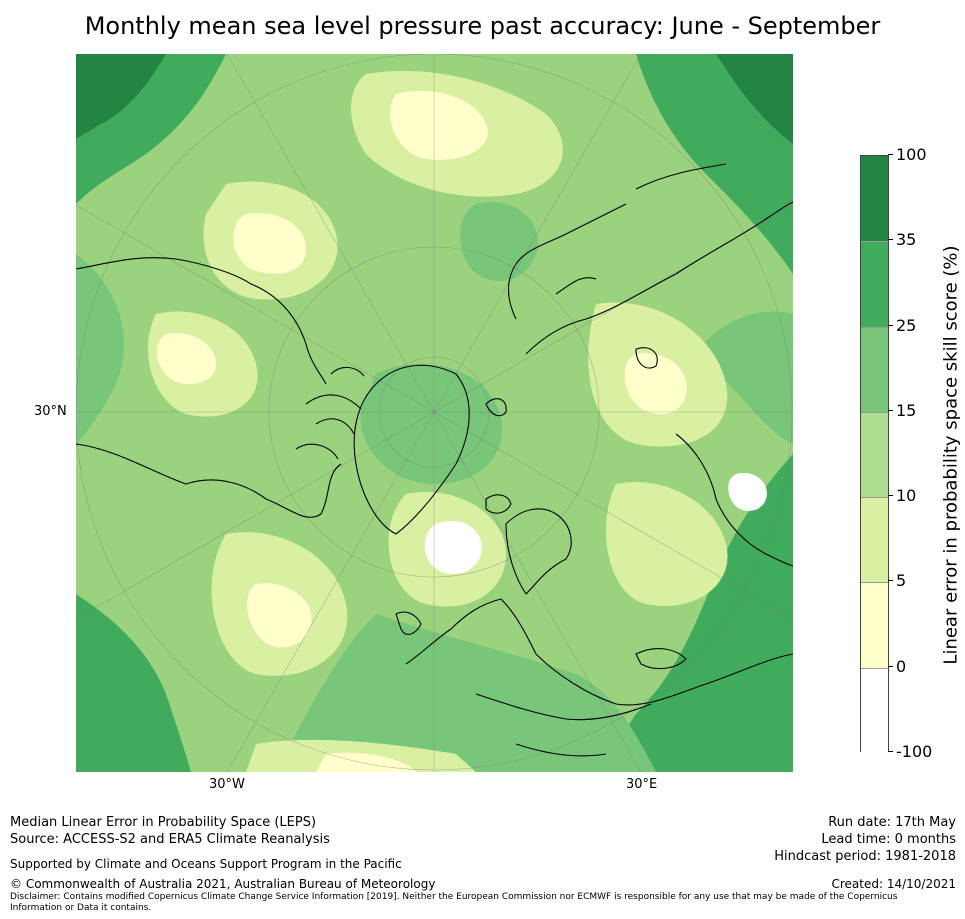  Describe the element at coordinates (888, 839) in the screenshot. I see `lead-time: Lead time: 0 months` at that location.